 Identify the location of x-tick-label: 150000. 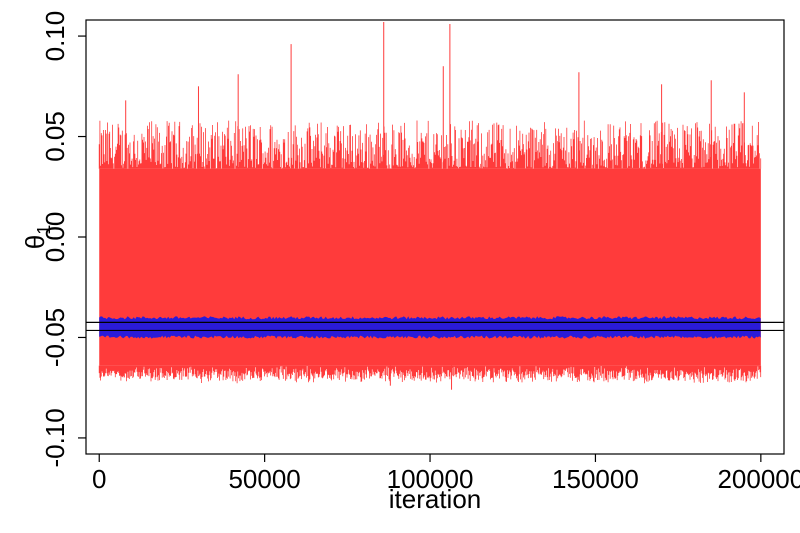
(595, 479).